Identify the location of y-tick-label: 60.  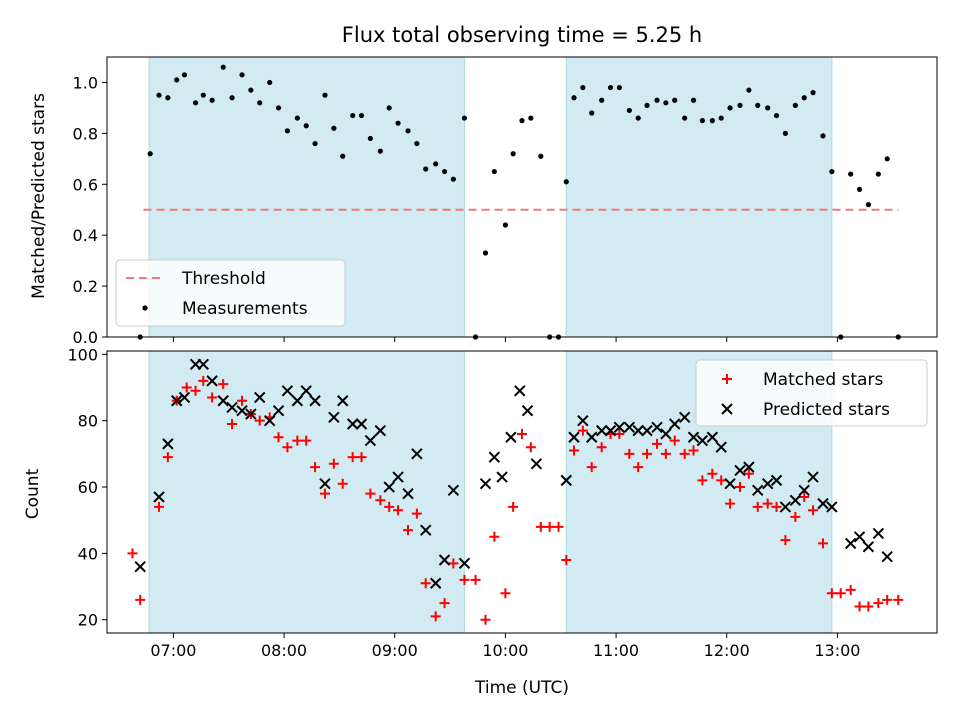
(88, 487).